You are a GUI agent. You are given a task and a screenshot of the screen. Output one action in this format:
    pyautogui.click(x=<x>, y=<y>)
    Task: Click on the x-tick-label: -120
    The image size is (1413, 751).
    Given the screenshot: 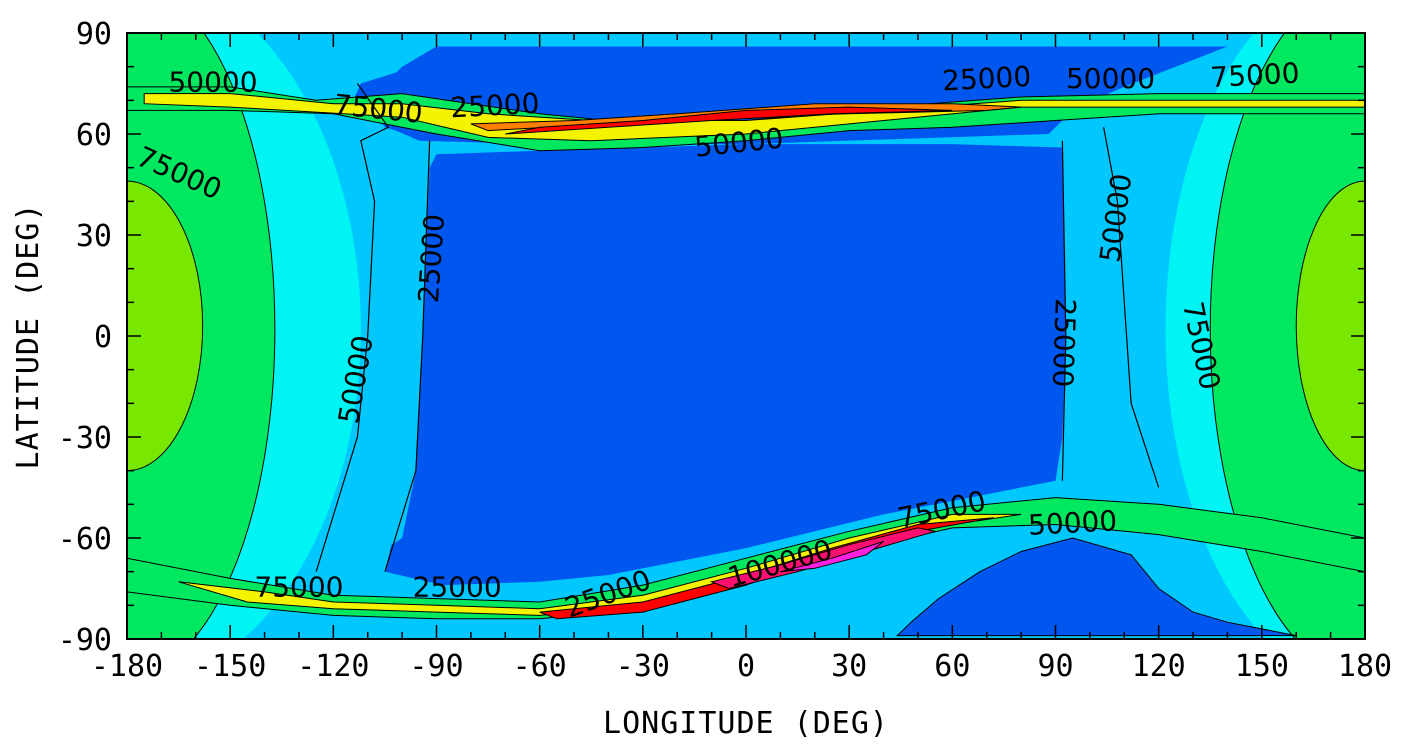 What is the action you would take?
    pyautogui.click(x=333, y=666)
    